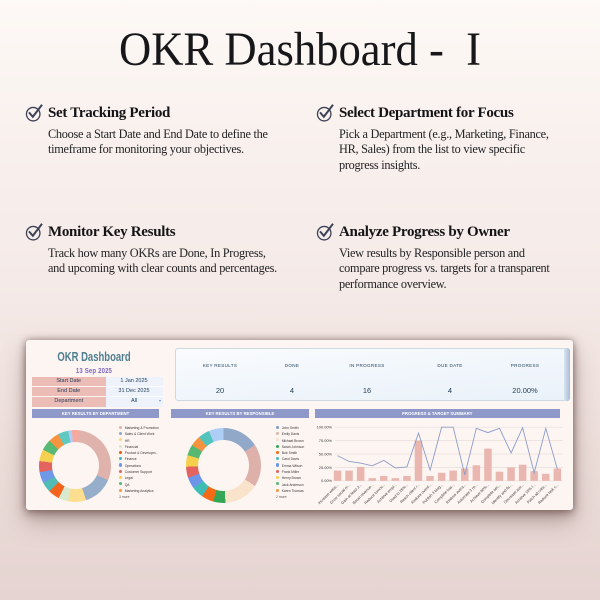 The width and height of the screenshot is (600, 600). Describe the element at coordinates (326, 440) in the screenshot. I see `svg-text: 75.00%` at that location.